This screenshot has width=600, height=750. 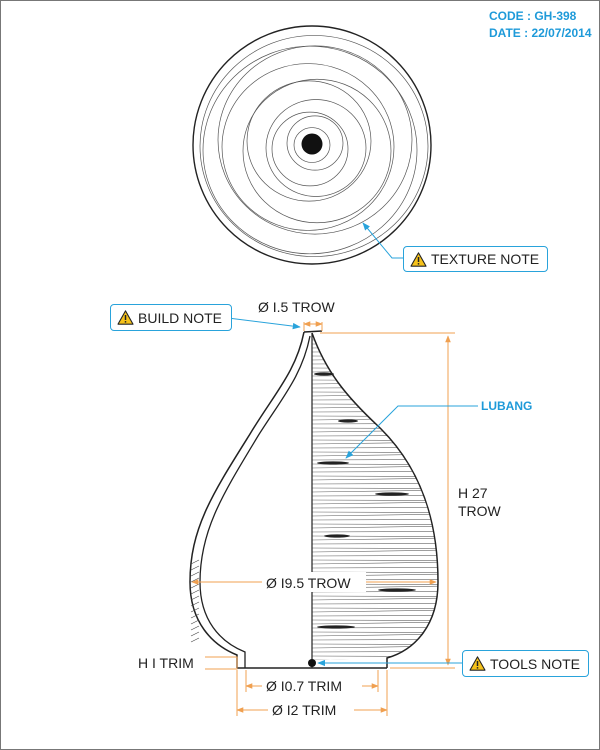 What do you see at coordinates (473, 493) in the screenshot?
I see `height-dimension-value: H 27` at bounding box center [473, 493].